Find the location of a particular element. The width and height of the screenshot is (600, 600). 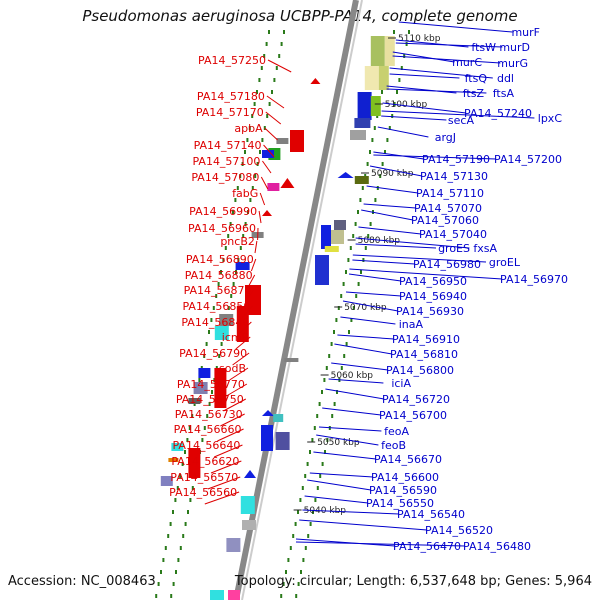

kbp-label: 5100 kbp is located at coordinates (406, 105).